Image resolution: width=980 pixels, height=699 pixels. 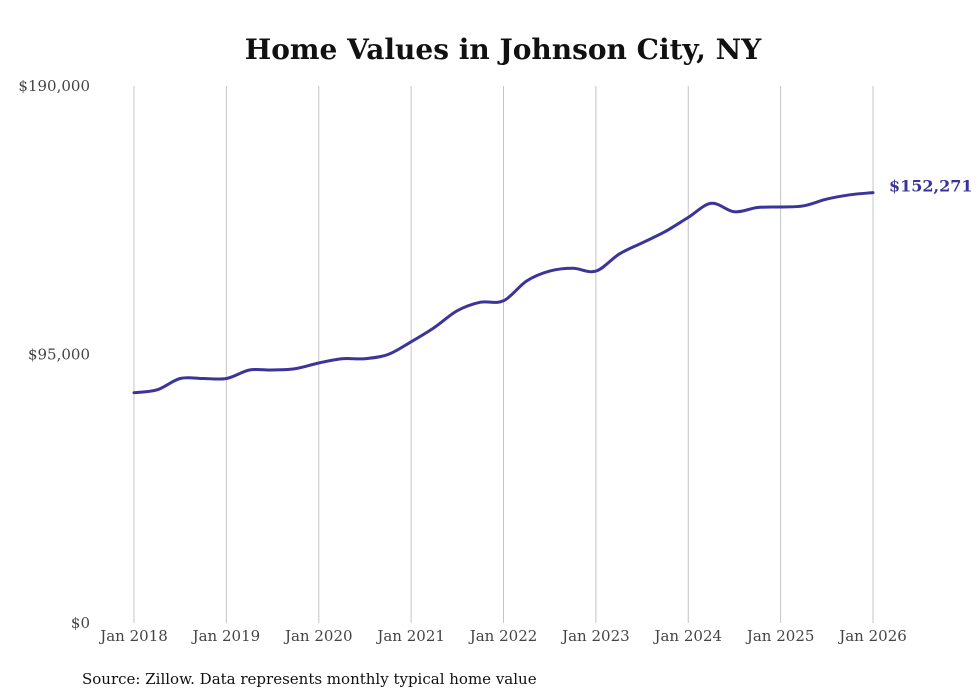 What do you see at coordinates (226, 636) in the screenshot?
I see `x-tick-label: Jan 2019` at bounding box center [226, 636].